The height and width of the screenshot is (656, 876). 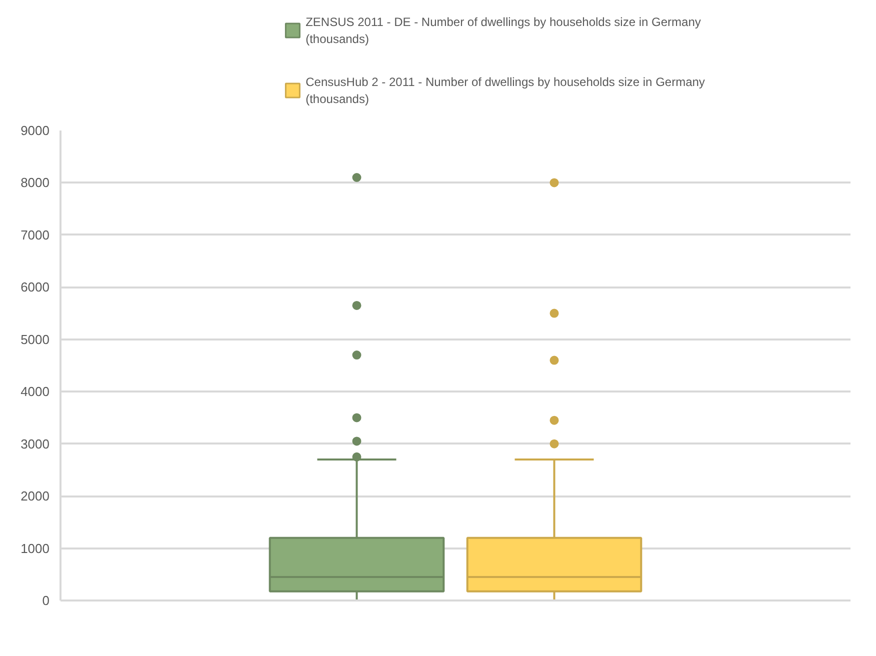 What do you see at coordinates (505, 90) in the screenshot?
I see `legend-label: CensusHub 2 - 2011 - Number of dwellings by households size in Germany (thousands)` at bounding box center [505, 90].